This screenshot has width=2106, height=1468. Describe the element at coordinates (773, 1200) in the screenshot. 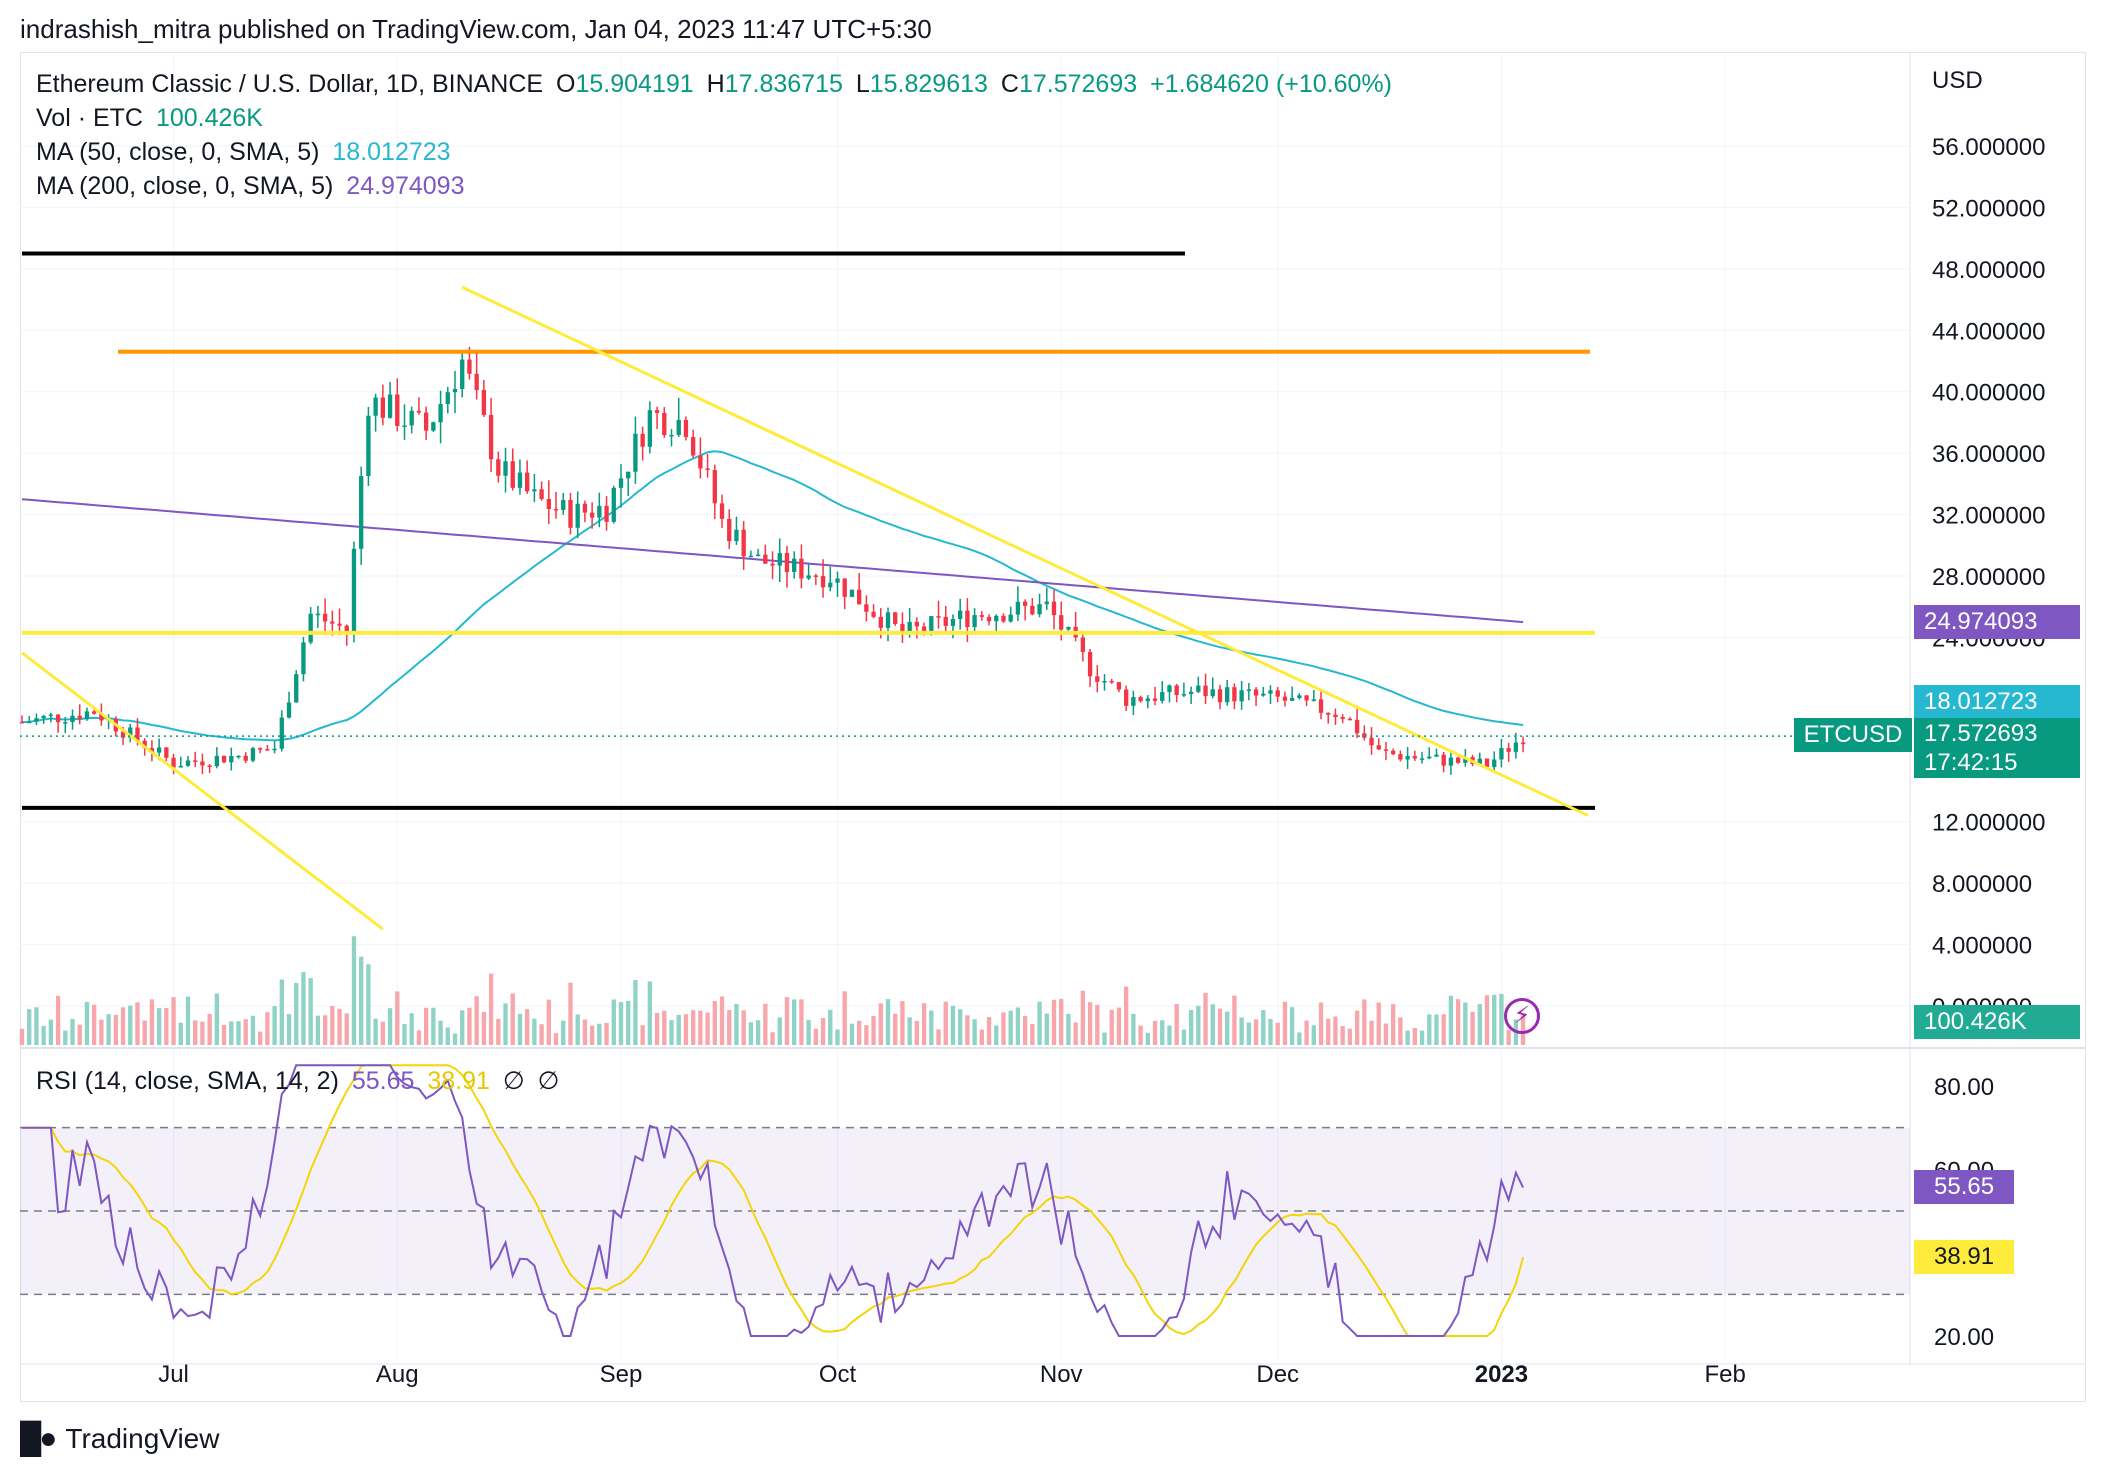

I see `rsi-ma-line` at that location.